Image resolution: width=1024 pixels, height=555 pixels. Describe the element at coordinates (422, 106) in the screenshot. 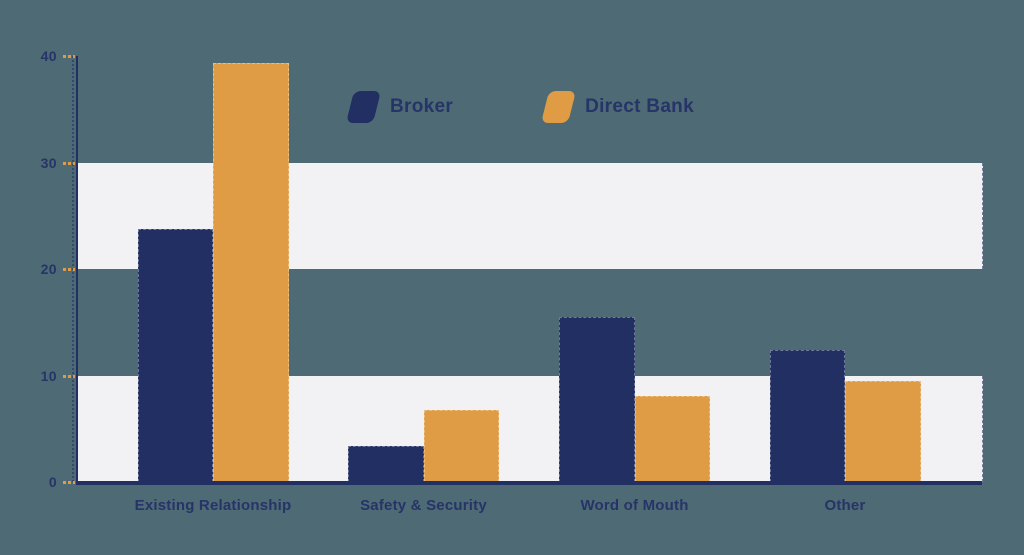

I see `legend-label: Broker` at that location.